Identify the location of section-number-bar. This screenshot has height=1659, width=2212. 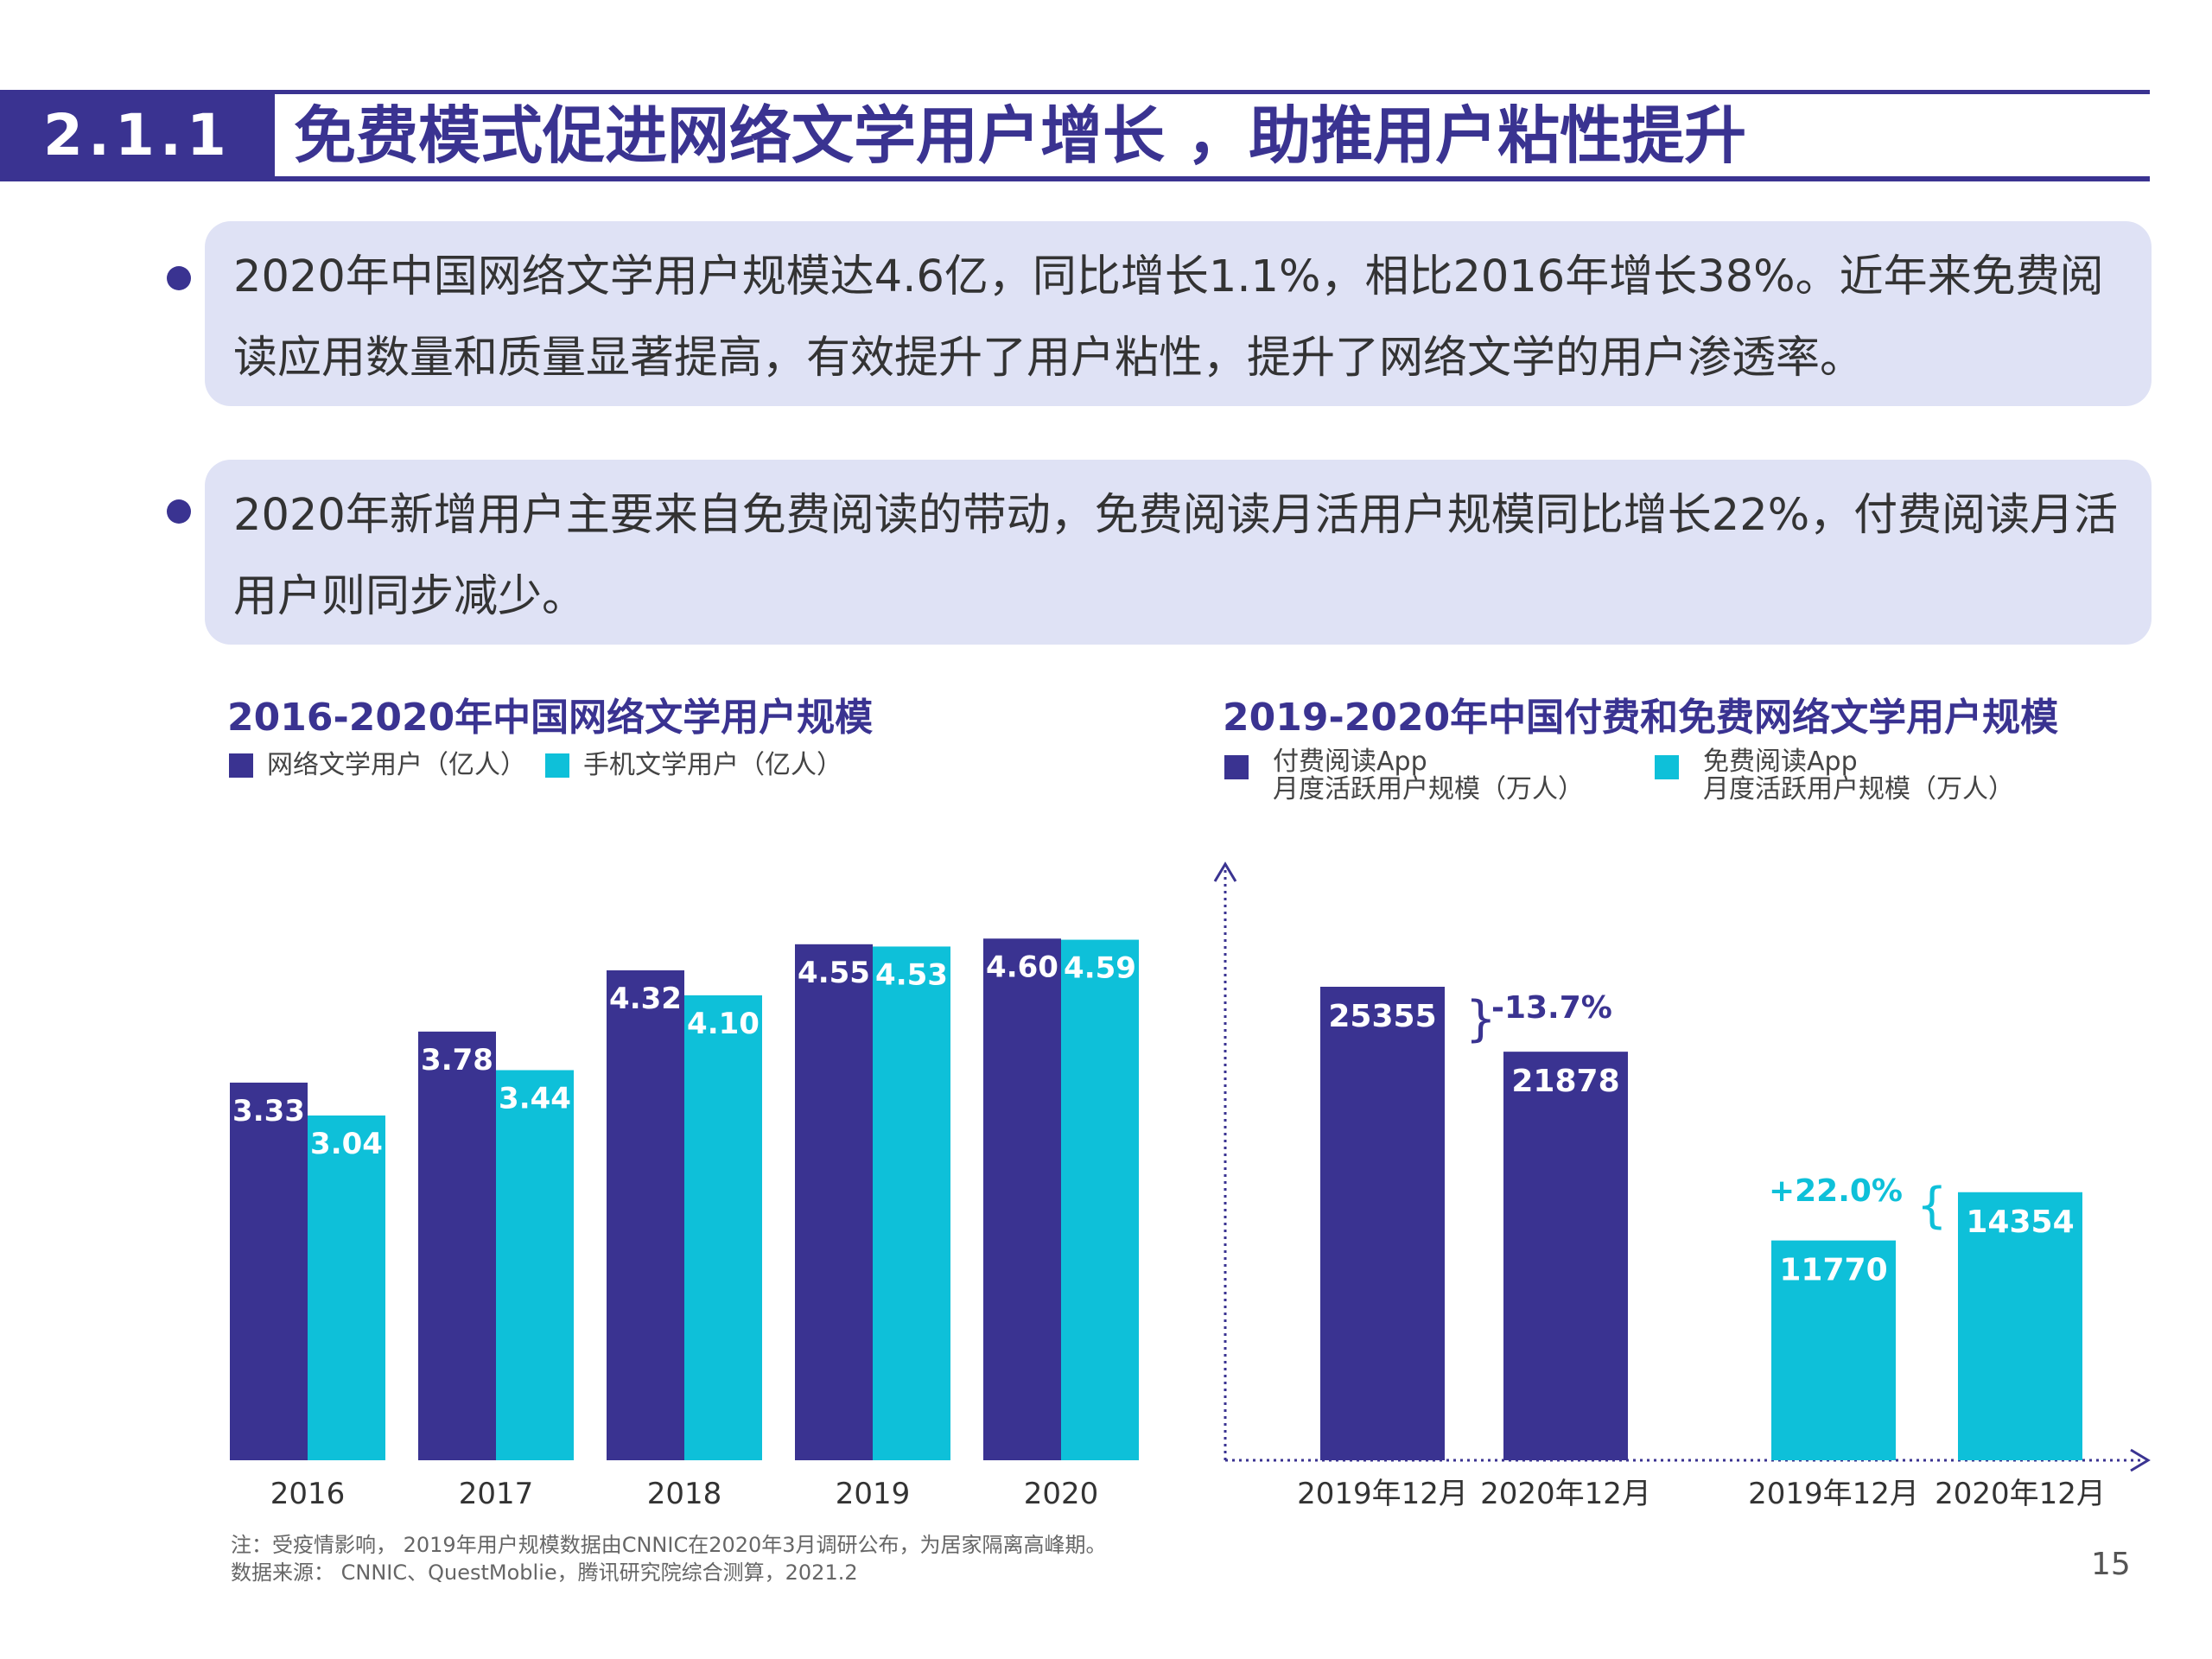
(137, 135).